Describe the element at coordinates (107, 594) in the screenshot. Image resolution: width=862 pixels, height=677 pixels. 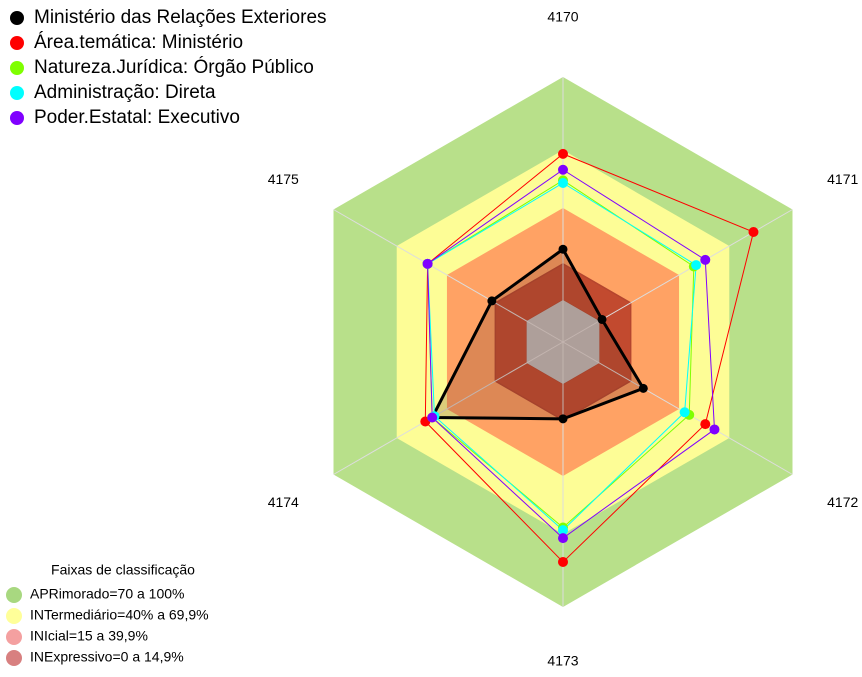
I see `band-label: APRimorado=70 a 100%` at that location.